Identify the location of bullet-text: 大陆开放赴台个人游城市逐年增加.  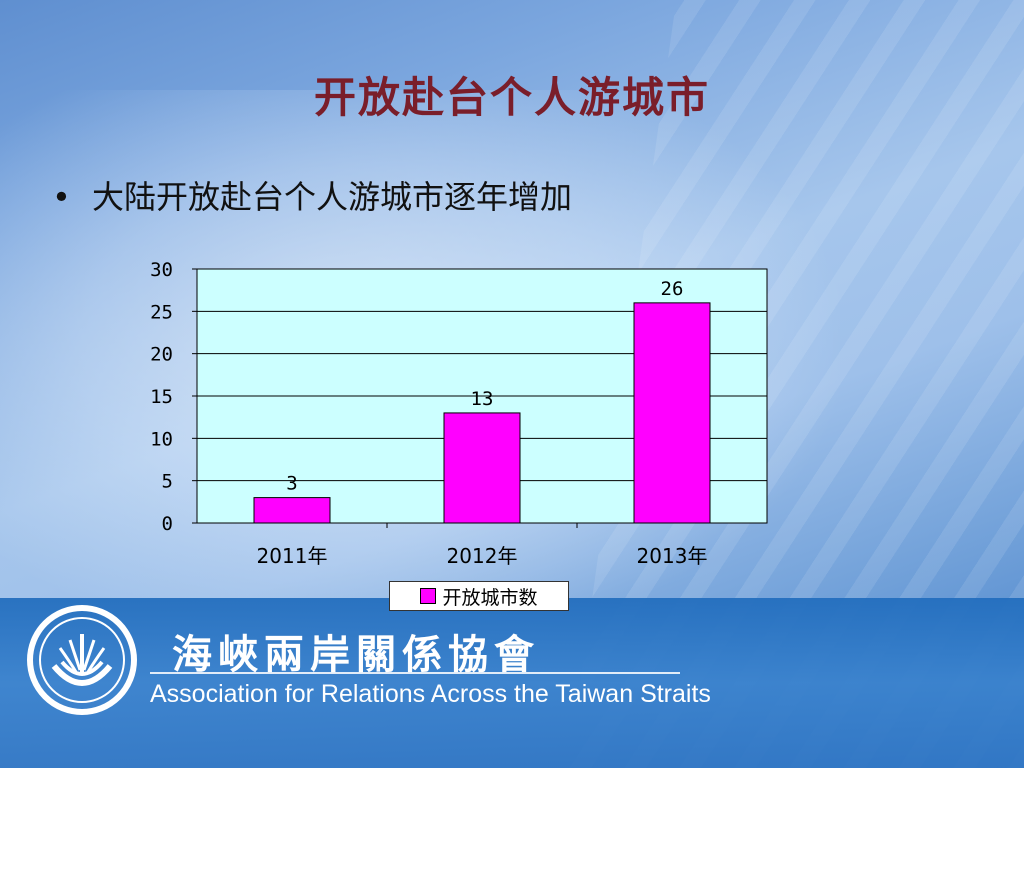
(332, 197).